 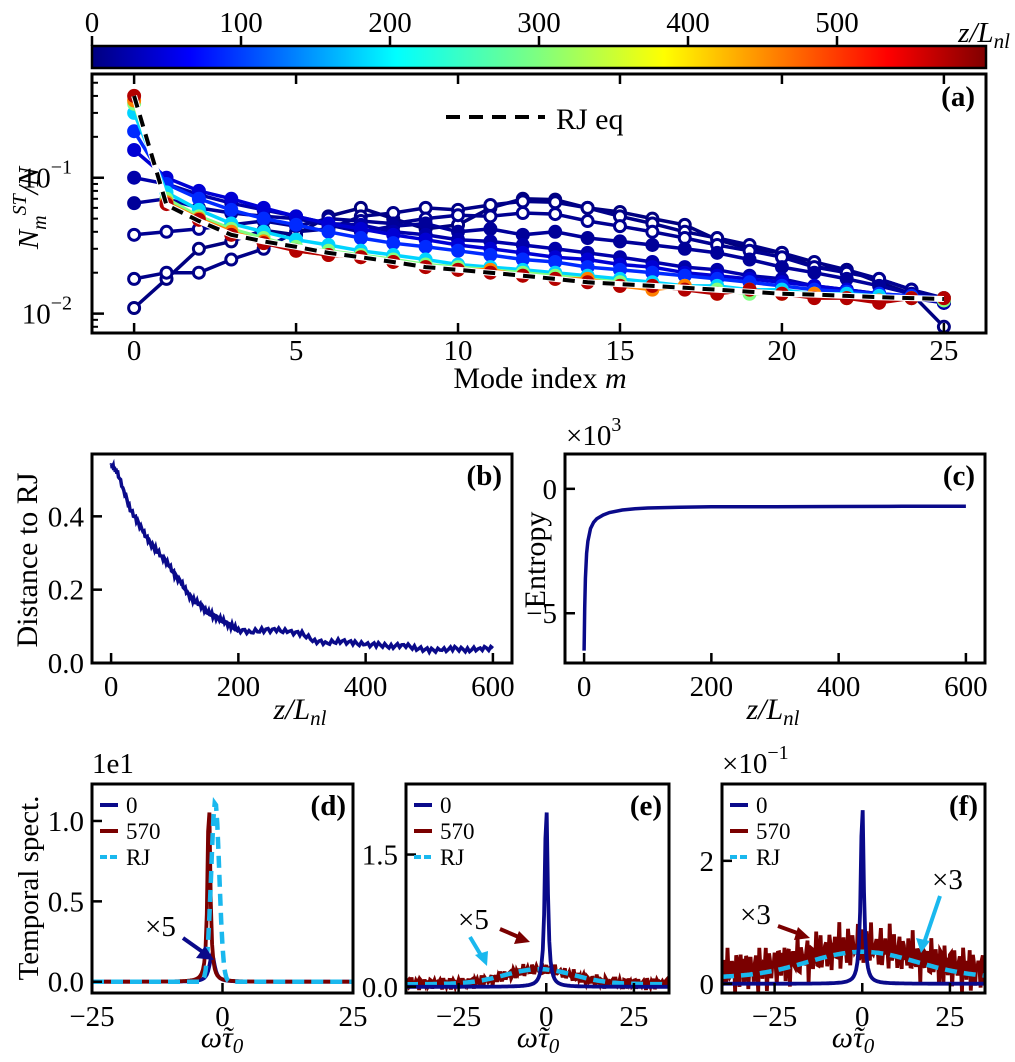 I want to click on y-tick-label: 2, so click(x=707, y=862).